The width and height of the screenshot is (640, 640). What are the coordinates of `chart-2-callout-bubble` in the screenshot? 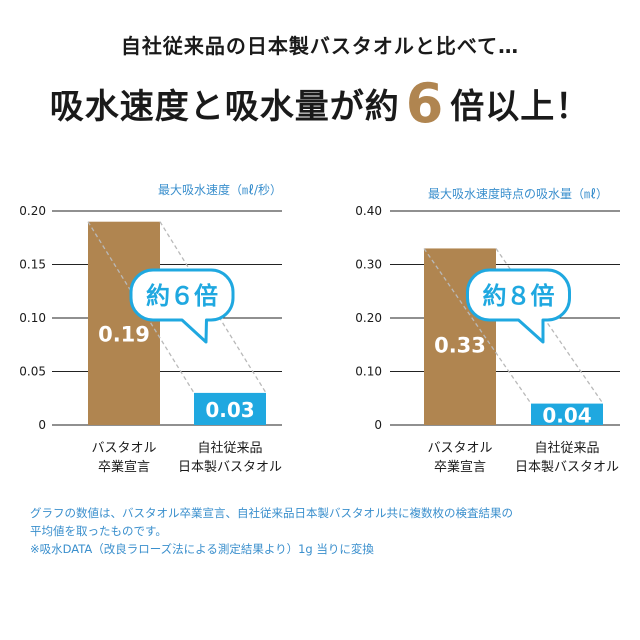 It's located at (518, 306).